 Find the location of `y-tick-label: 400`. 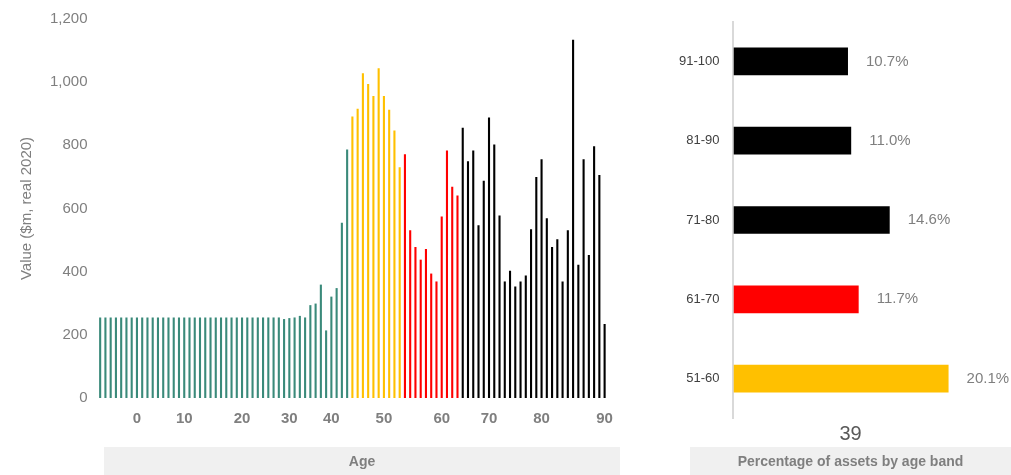

y-tick-label: 400 is located at coordinates (75, 270).